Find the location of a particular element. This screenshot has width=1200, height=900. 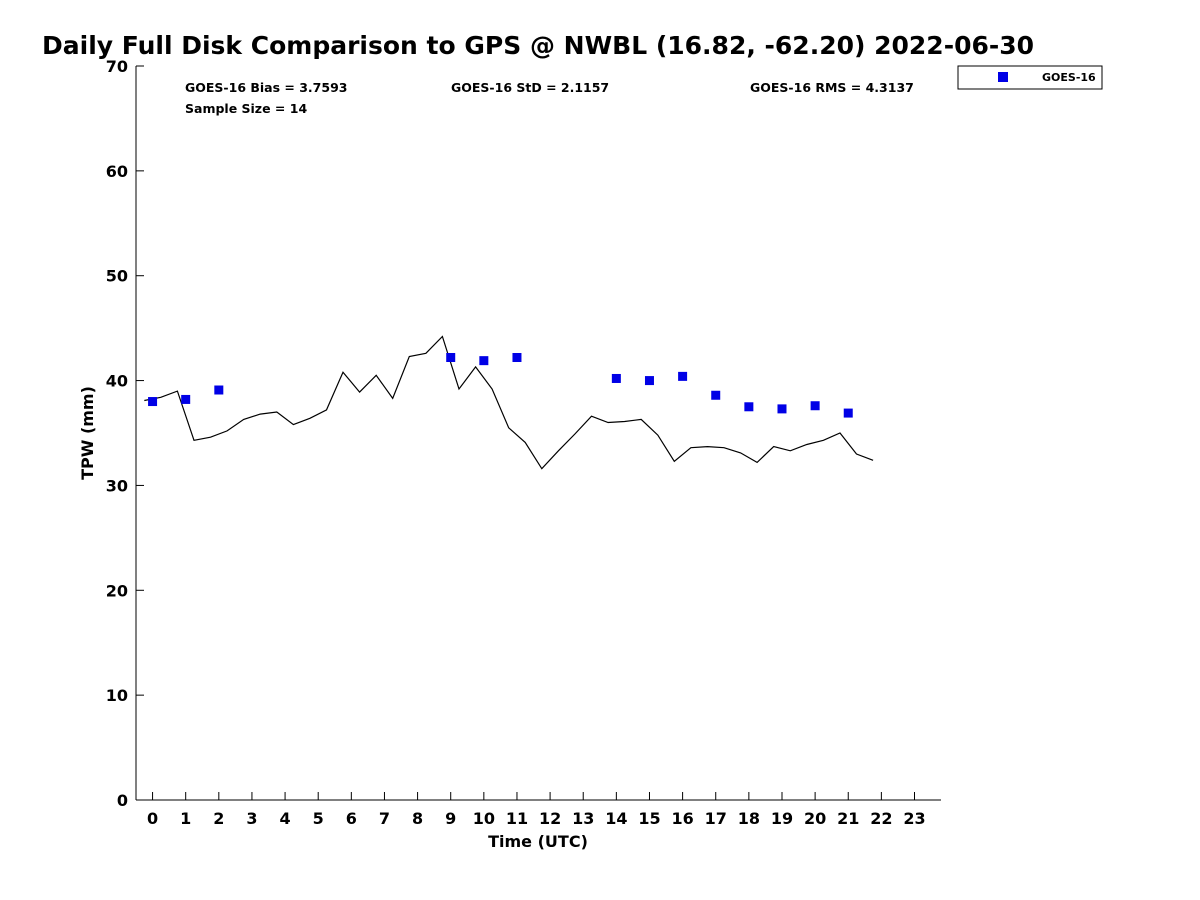

x-tick-label: 0 is located at coordinates (152, 818).